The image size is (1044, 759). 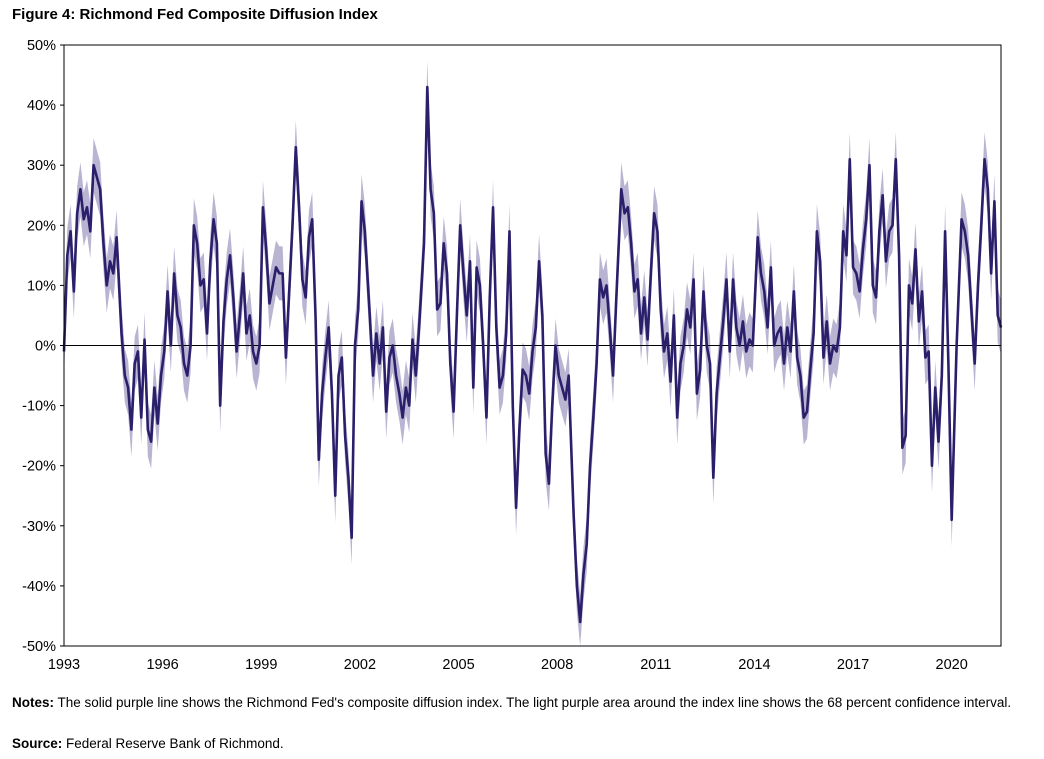 I want to click on x-tick-label: 2020, so click(x=952, y=665).